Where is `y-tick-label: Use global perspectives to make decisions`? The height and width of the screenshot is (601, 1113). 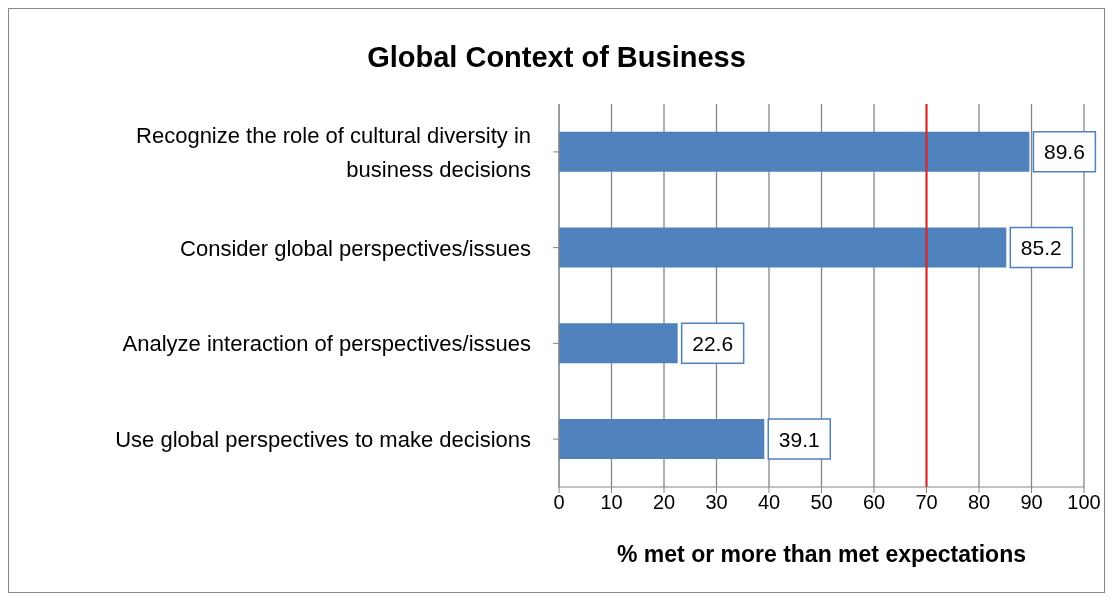
y-tick-label: Use global perspectives to make decisions is located at coordinates (323, 439).